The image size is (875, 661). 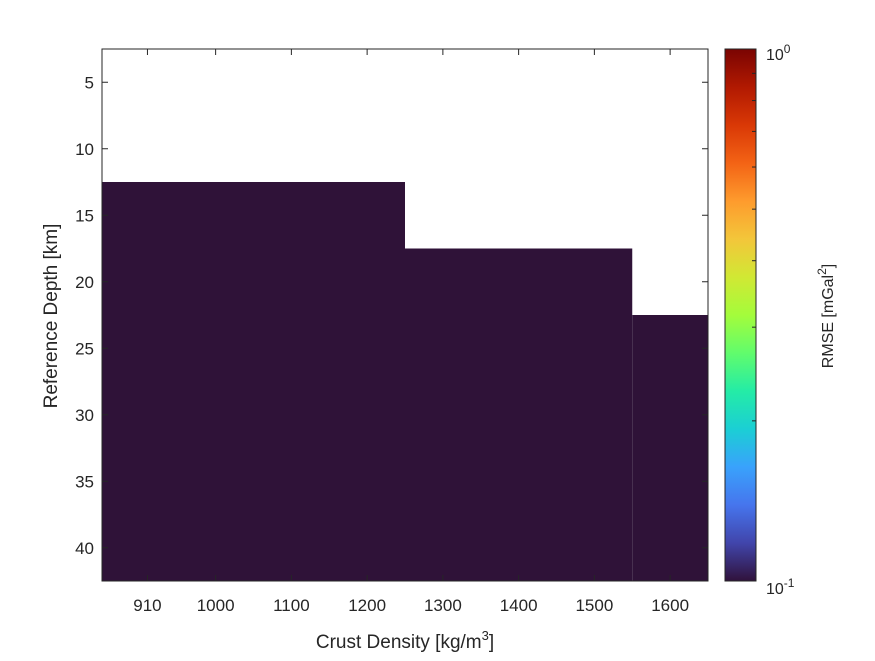 What do you see at coordinates (740, 315) in the screenshot?
I see `colorbar` at bounding box center [740, 315].